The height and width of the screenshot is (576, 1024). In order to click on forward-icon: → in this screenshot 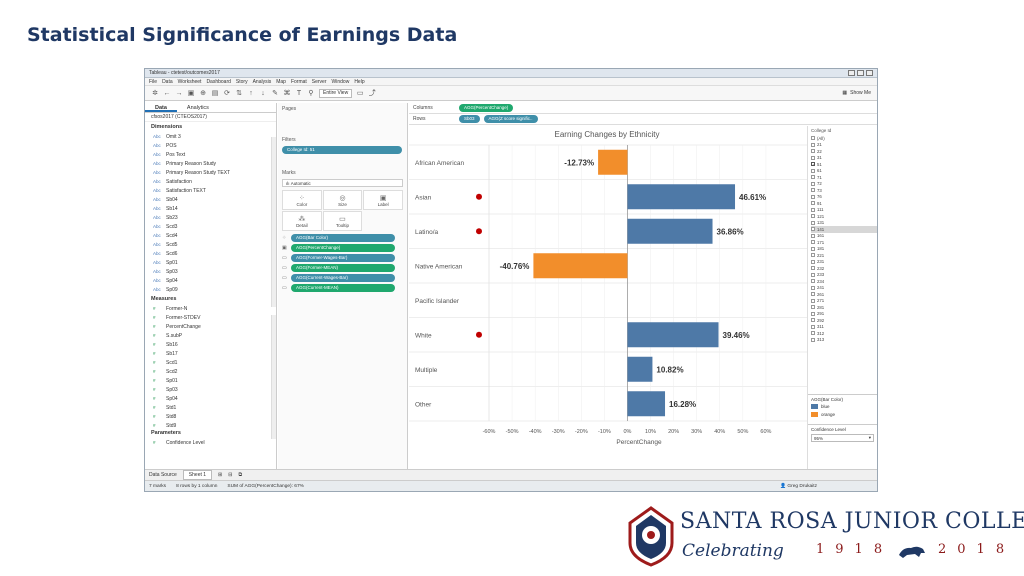, I will do `click(179, 93)`.